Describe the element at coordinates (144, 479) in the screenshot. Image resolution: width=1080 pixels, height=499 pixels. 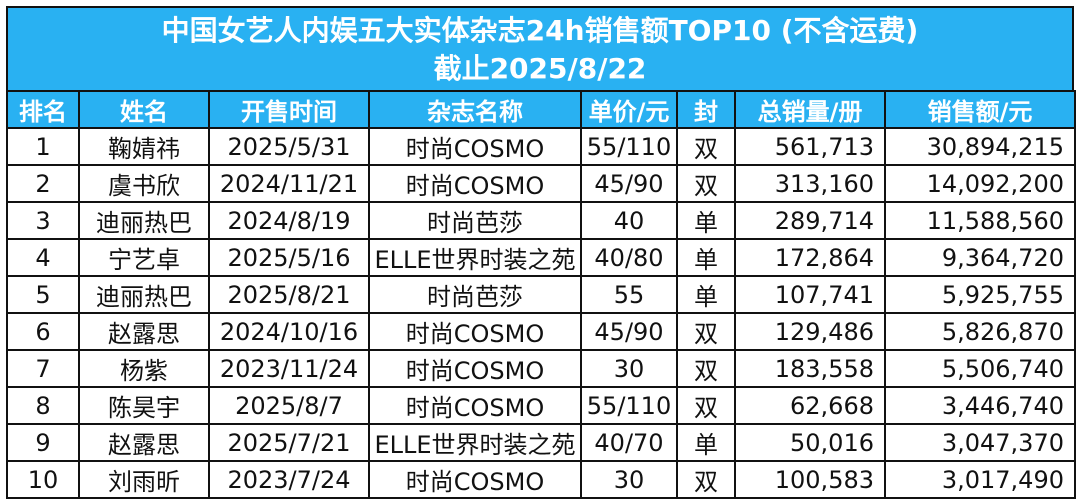
I see `cell-name: 刘雨昕` at that location.